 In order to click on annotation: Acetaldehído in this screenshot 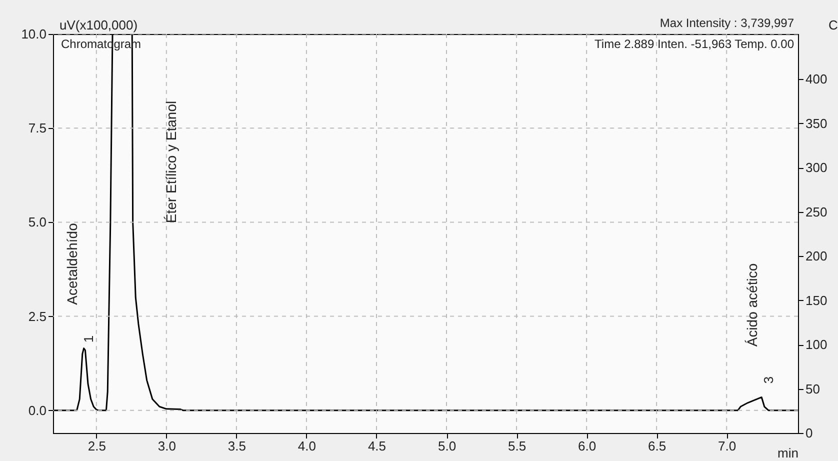, I will do `click(72, 263)`.